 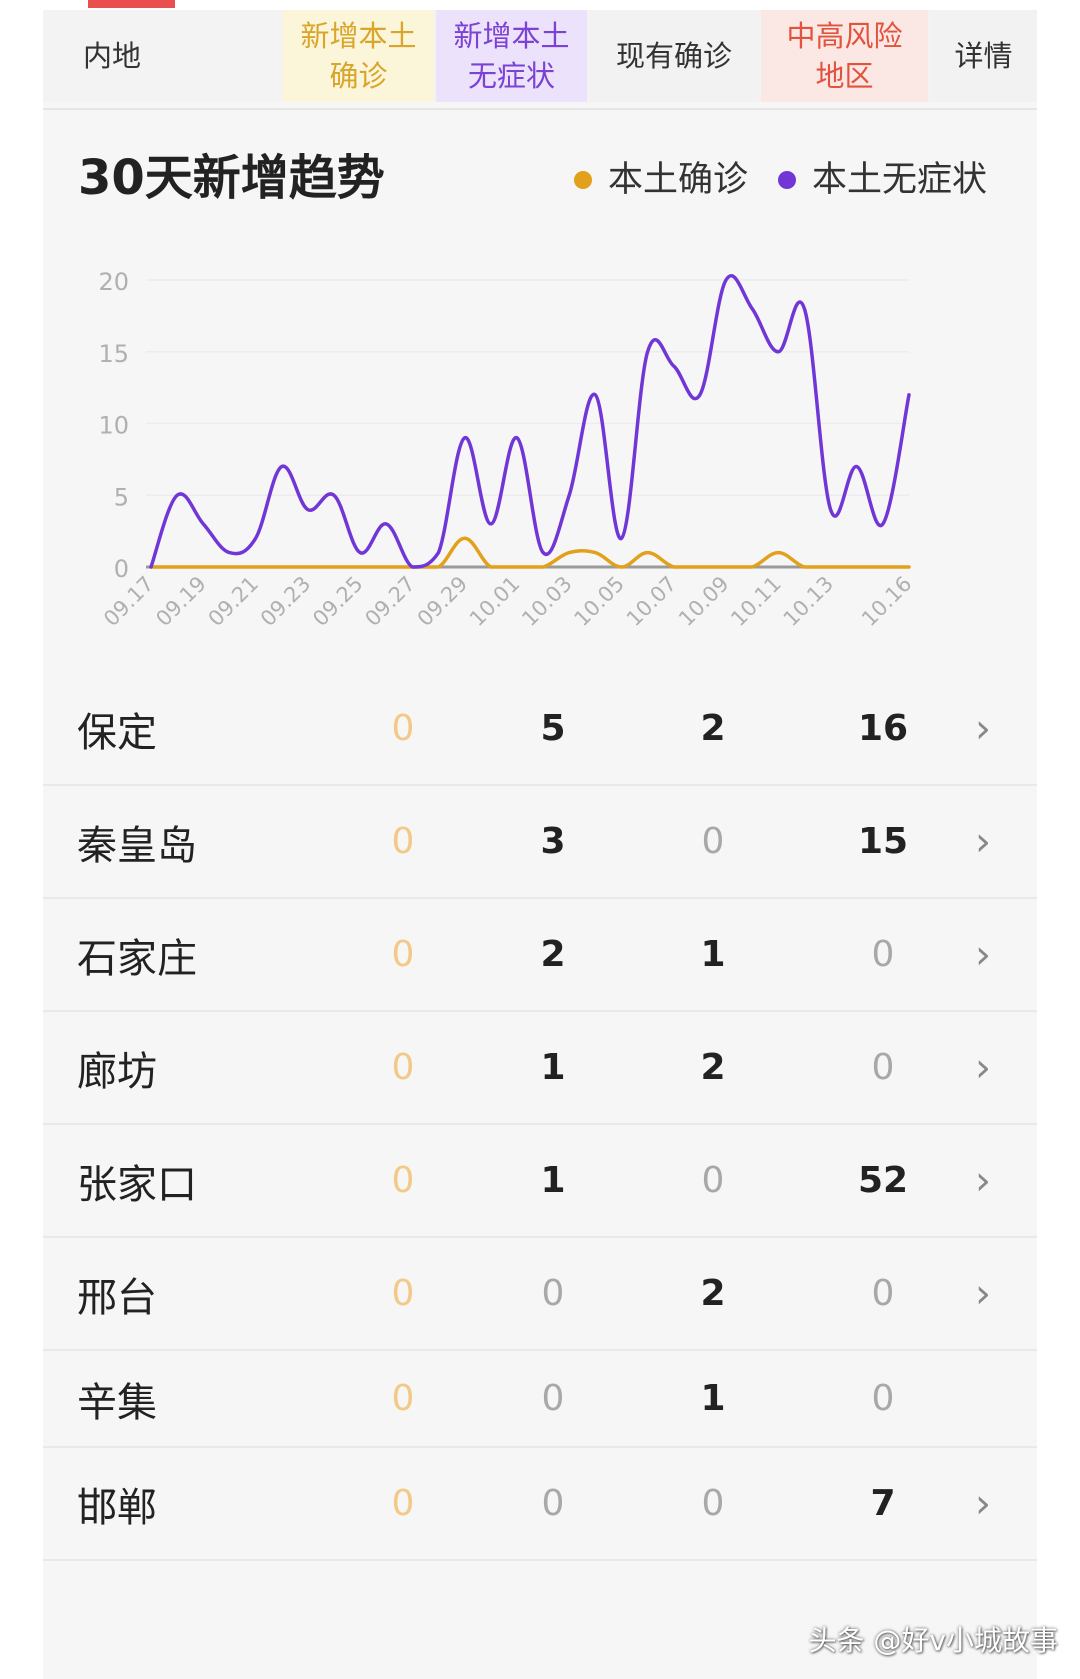 I want to click on header-new-local-confirmed: 新增本土 确诊, so click(x=358, y=56).